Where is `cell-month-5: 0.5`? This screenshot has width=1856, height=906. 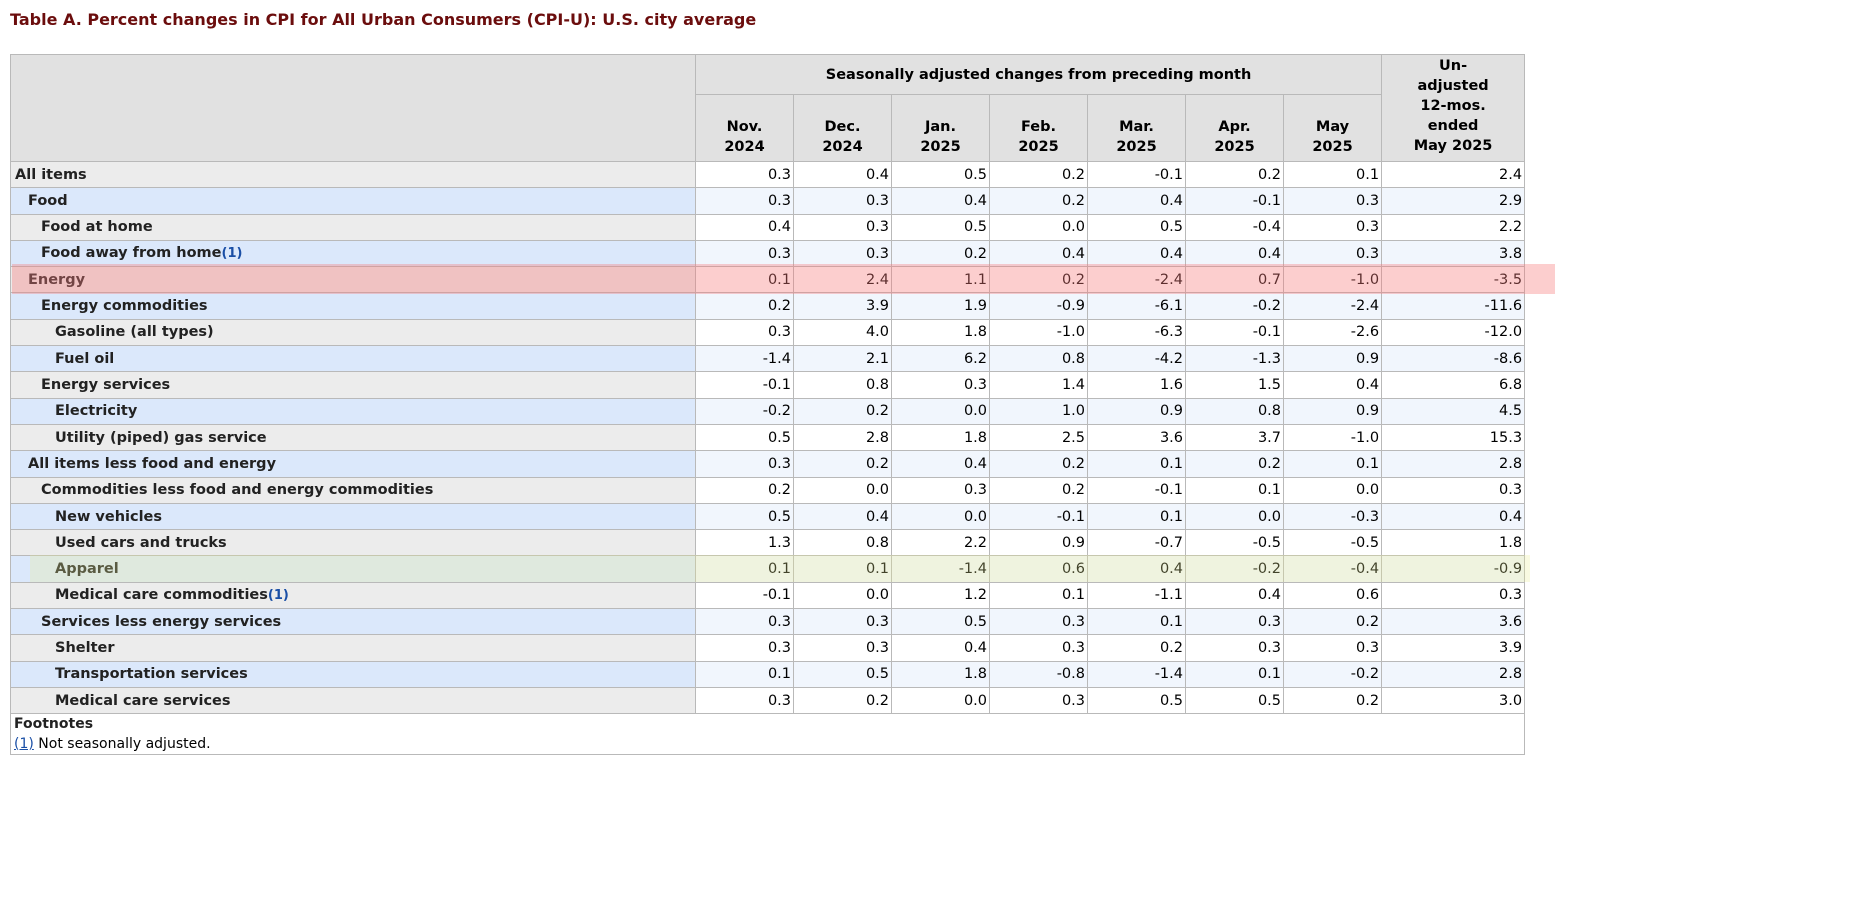 cell-month-5: 0.5 is located at coordinates (1234, 700).